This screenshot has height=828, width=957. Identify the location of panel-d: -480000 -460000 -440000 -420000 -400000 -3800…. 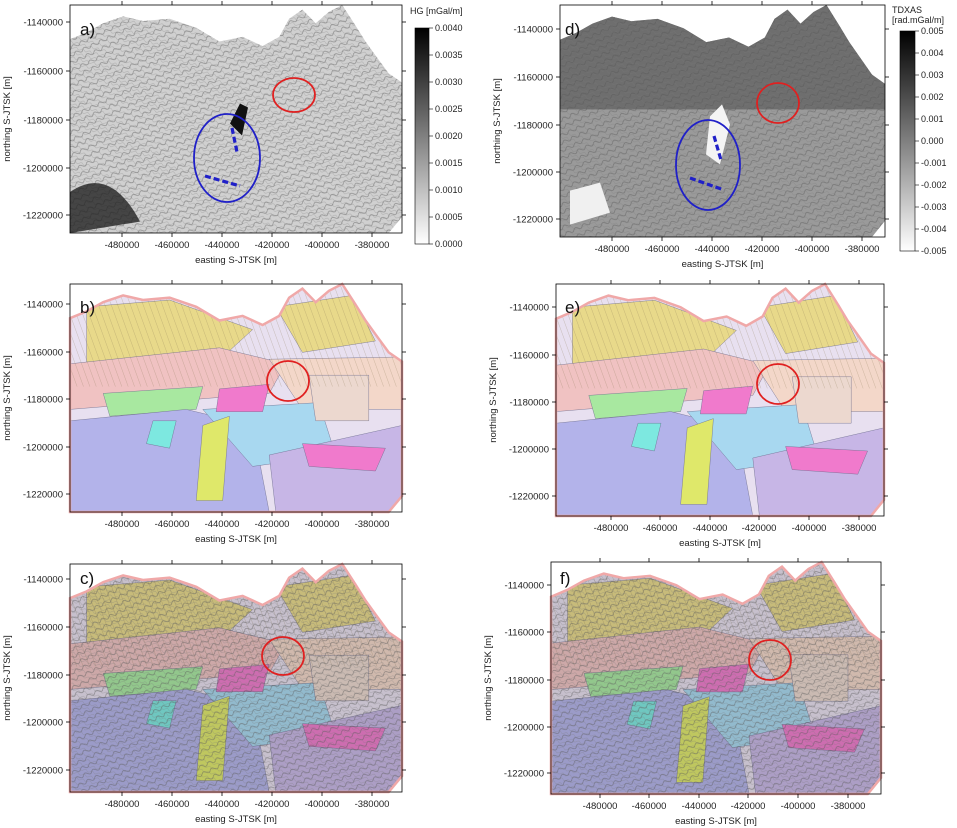
(690, 135).